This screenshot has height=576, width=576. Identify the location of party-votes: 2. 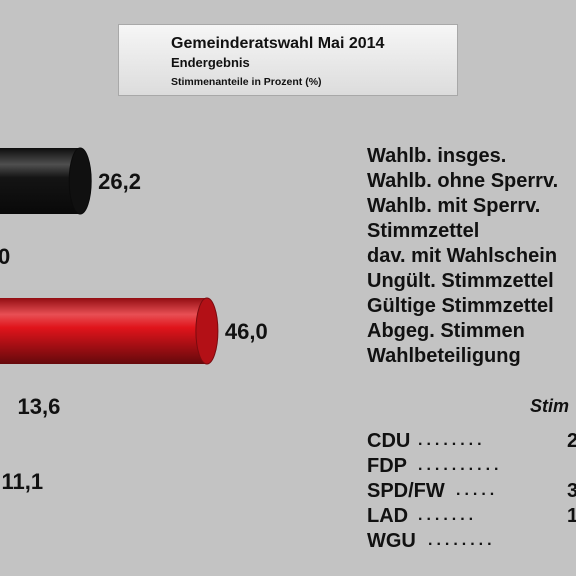
(571, 441).